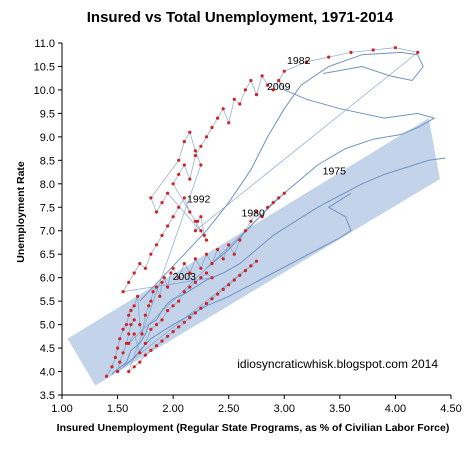 This screenshot has width=474, height=450. I want to click on x-tick-label: 2.50, so click(228, 409).